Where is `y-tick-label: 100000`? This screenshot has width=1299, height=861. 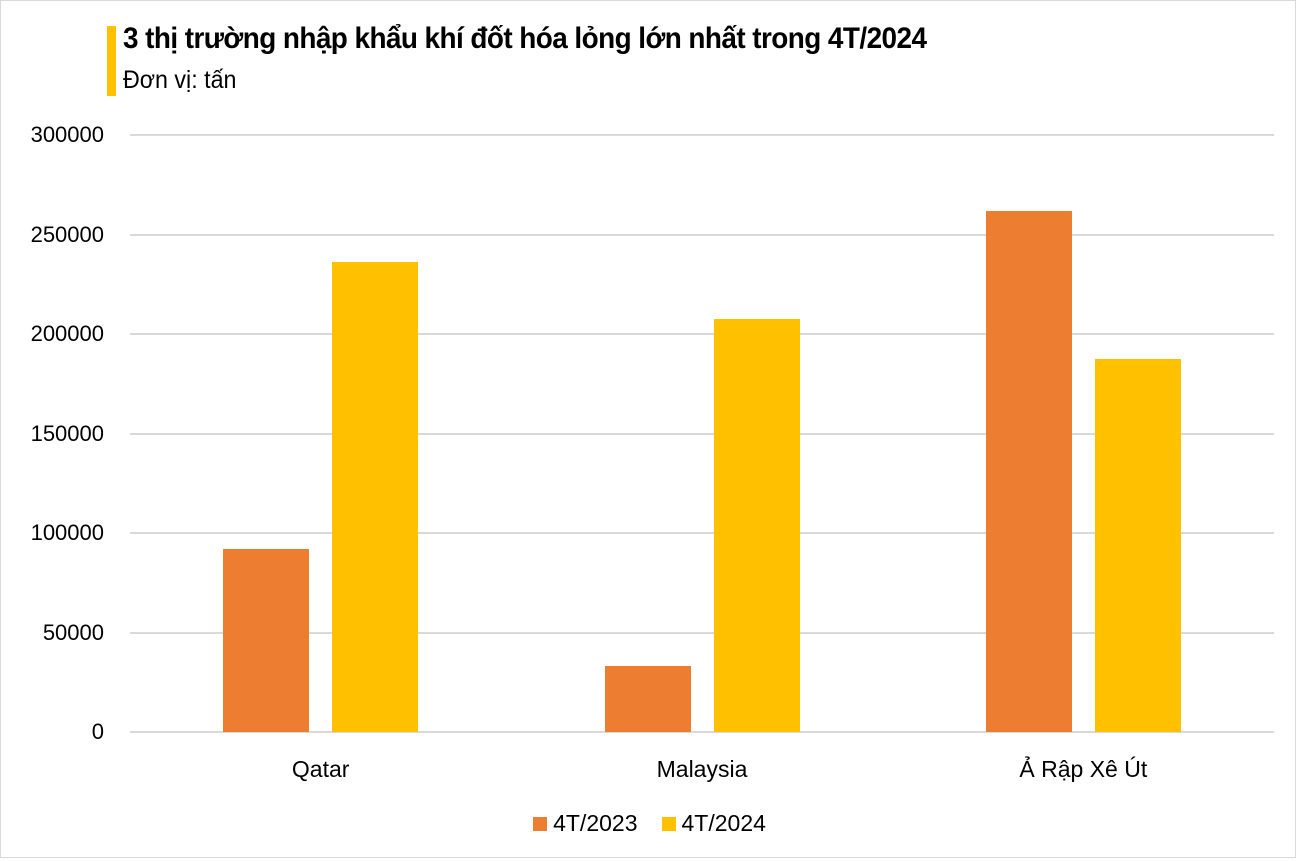 y-tick-label: 100000 is located at coordinates (67, 532).